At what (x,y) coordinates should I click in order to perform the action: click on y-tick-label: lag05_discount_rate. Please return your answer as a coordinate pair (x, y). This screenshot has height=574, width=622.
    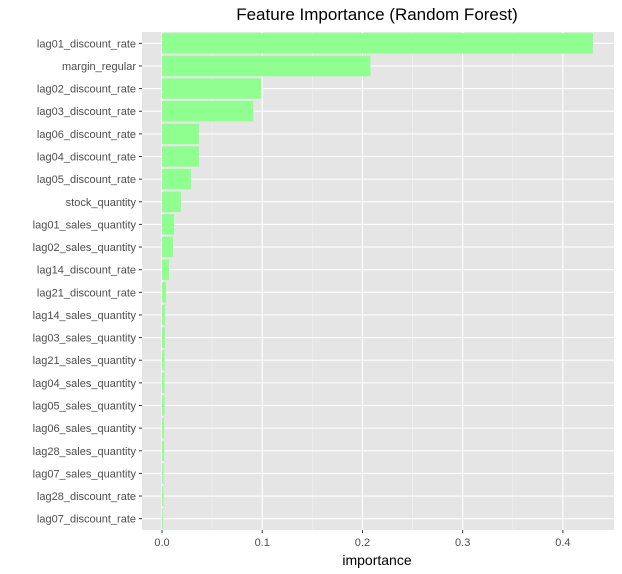
    Looking at the image, I should click on (86, 180).